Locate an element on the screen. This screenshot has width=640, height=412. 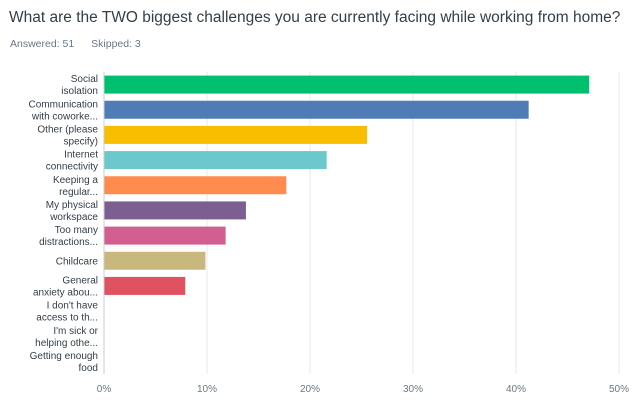
x-tick-label: 50% is located at coordinates (619, 389).